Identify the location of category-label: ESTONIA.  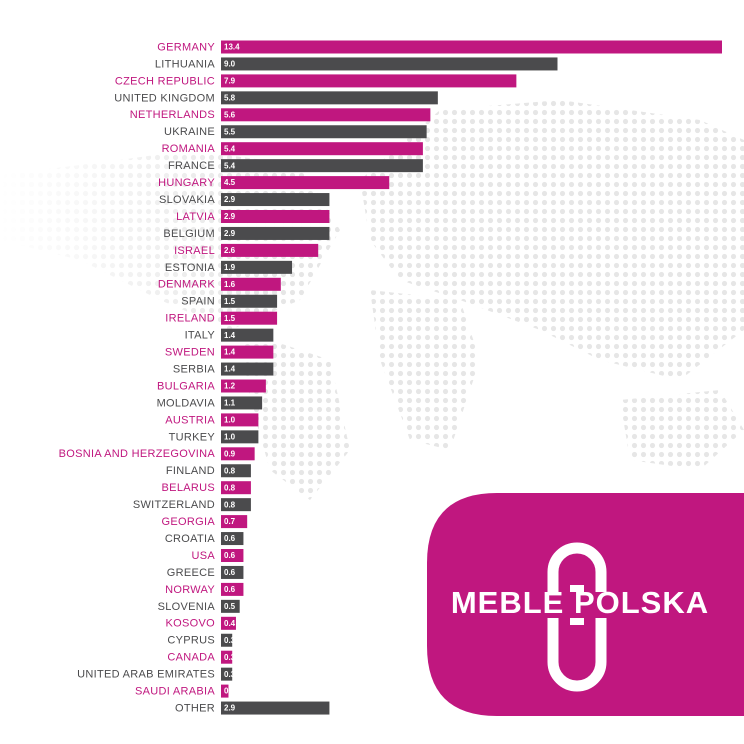
(190, 268).